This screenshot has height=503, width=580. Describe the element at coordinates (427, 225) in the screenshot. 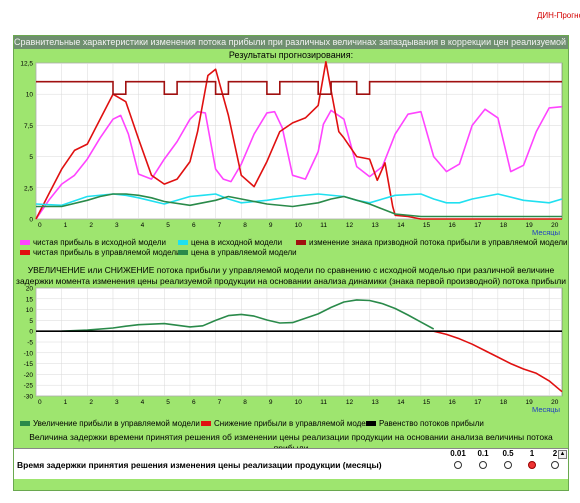

I see `x-tick-label: 15` at that location.